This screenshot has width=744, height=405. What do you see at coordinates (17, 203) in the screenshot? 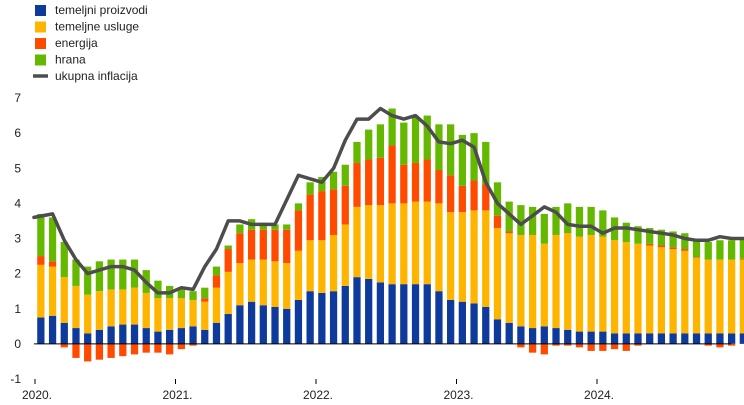
I see `y-tick-label: 4` at bounding box center [17, 203].